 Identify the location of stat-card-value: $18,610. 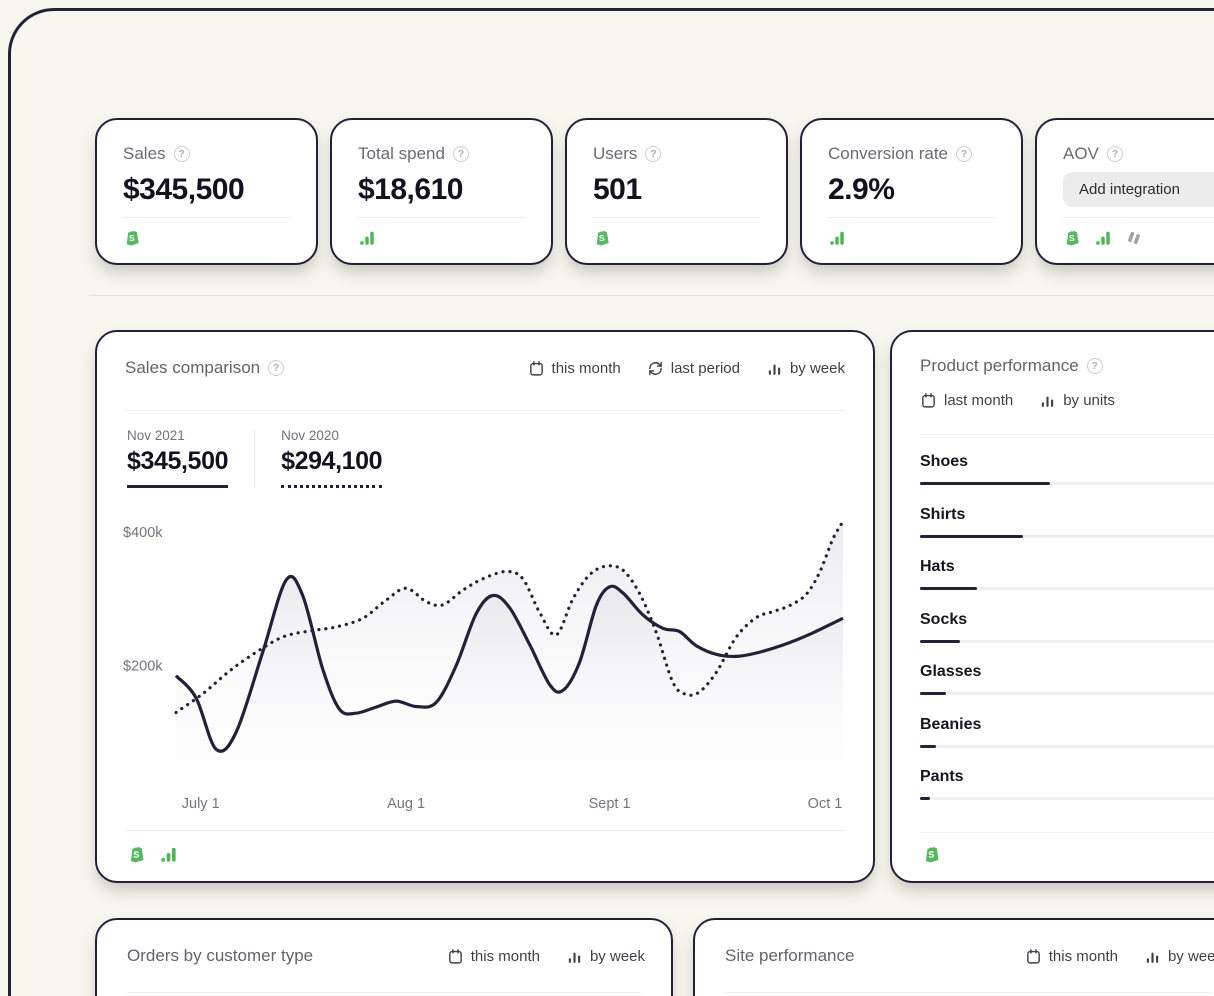
(410, 189).